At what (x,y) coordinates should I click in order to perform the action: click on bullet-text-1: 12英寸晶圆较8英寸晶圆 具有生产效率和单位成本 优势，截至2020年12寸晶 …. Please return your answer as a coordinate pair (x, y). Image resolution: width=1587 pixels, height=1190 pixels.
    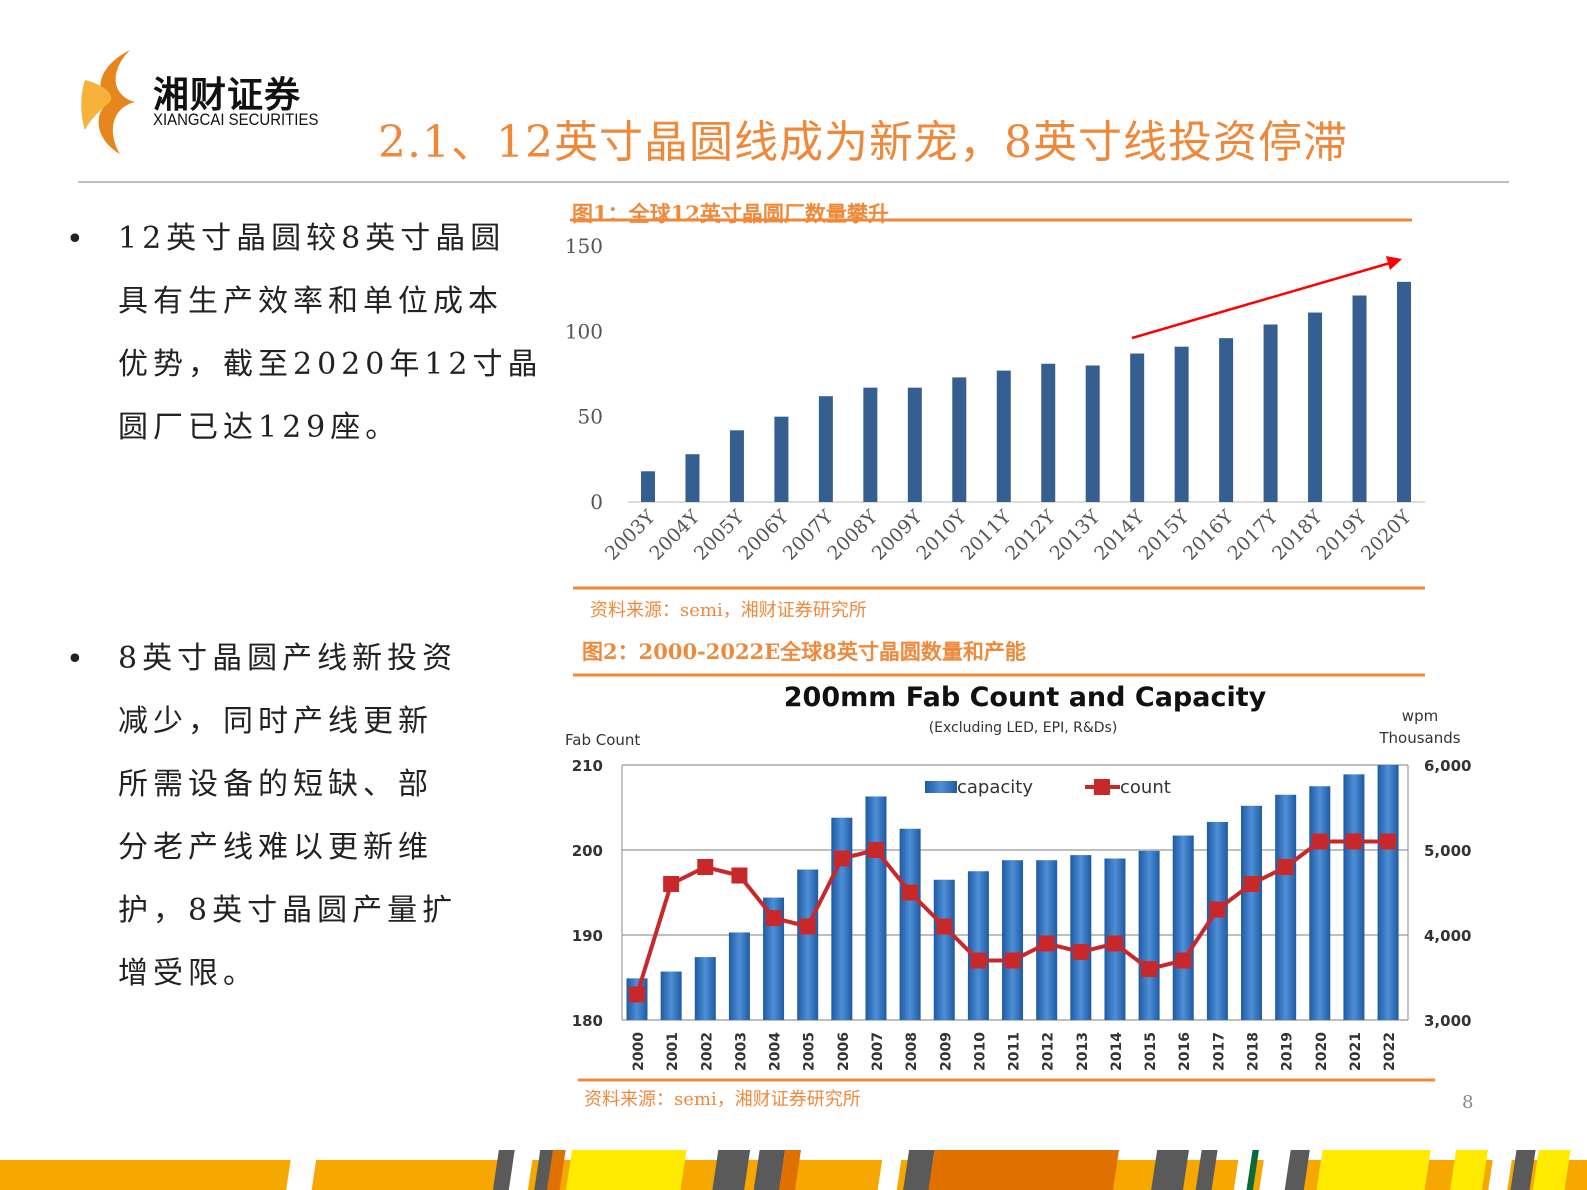
    Looking at the image, I should click on (330, 333).